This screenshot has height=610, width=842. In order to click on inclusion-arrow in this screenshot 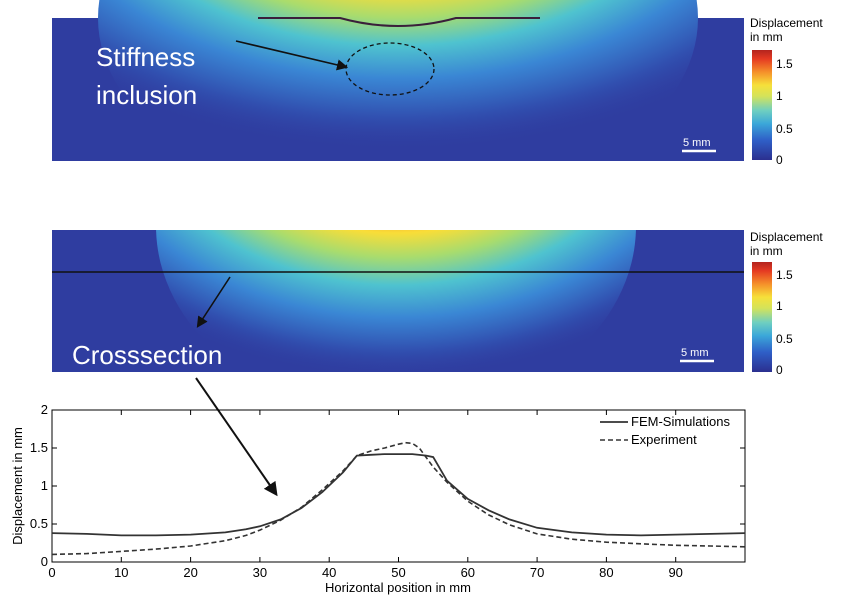, I will do `click(292, 55)`.